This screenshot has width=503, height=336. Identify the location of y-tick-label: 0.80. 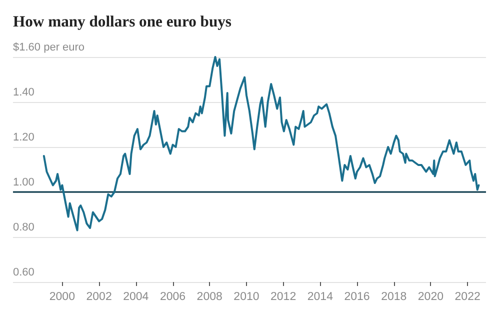
(23, 228).